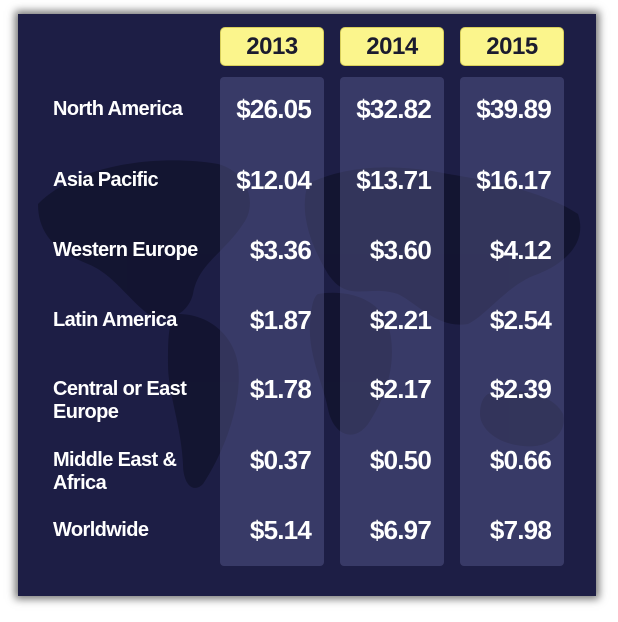 The width and height of the screenshot is (618, 622). I want to click on region-label: North America, so click(118, 109).